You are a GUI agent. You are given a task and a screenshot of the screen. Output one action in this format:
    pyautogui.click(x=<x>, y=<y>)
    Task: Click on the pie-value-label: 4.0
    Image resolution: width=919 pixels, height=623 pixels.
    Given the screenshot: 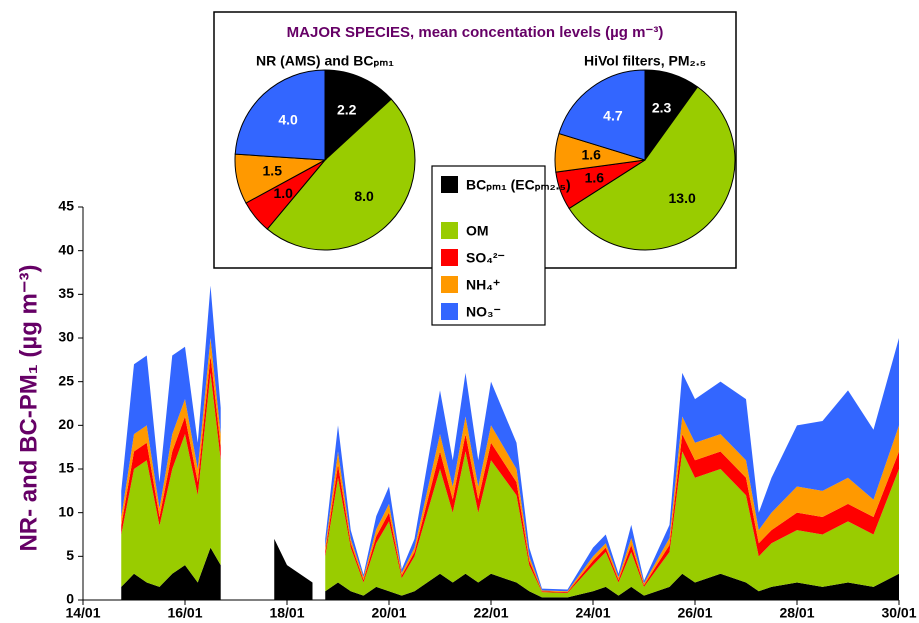 What is the action you would take?
    pyautogui.click(x=288, y=119)
    